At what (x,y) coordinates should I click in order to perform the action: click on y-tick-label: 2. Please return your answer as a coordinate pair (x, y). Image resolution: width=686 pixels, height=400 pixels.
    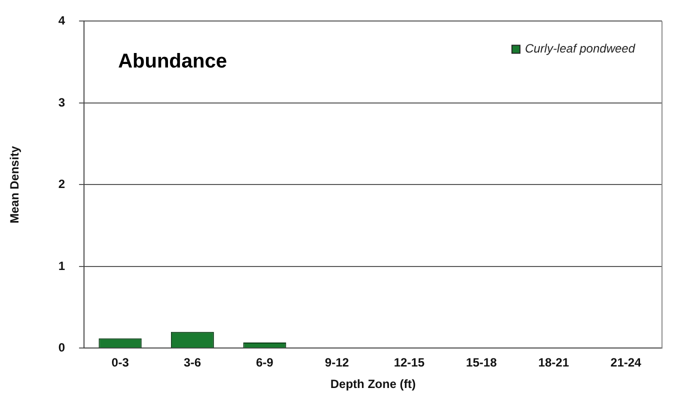
    Looking at the image, I should click on (62, 184).